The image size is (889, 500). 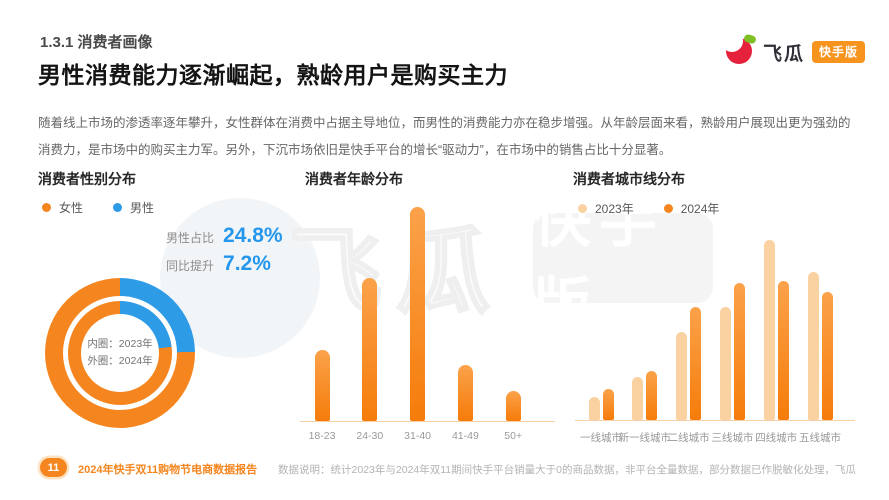 What do you see at coordinates (354, 179) in the screenshot?
I see `age-chart-title: 消费者年龄分布` at bounding box center [354, 179].